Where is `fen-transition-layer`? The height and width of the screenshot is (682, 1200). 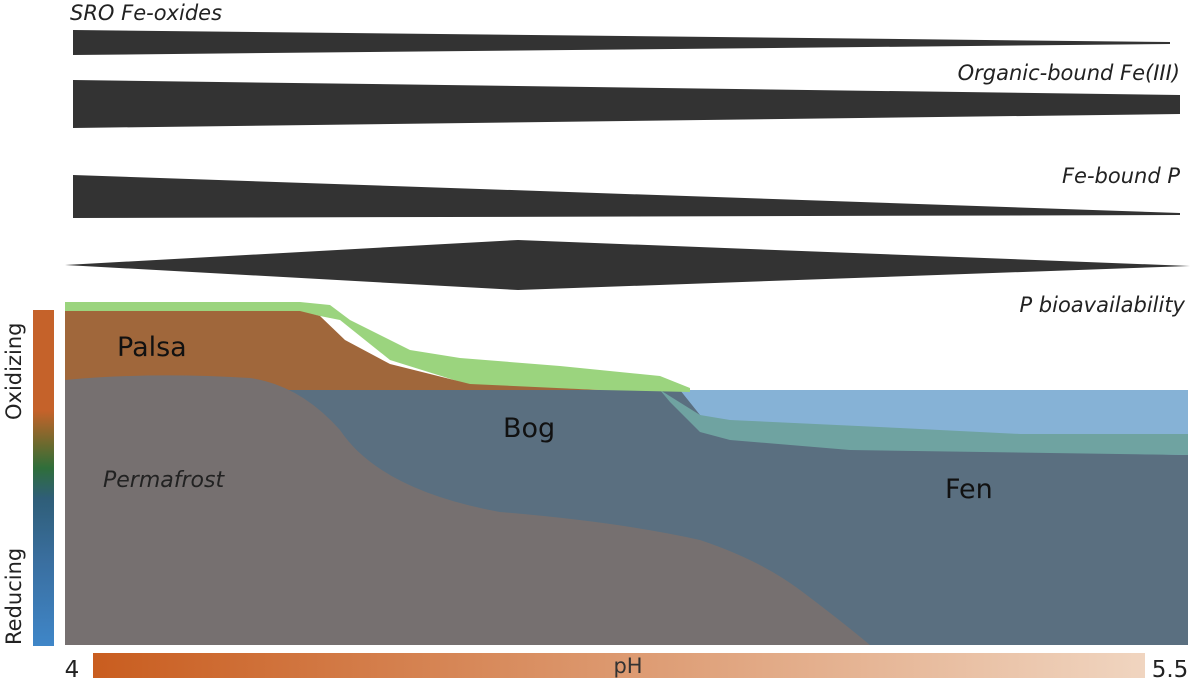
fen-transition-layer is located at coordinates (924, 422).